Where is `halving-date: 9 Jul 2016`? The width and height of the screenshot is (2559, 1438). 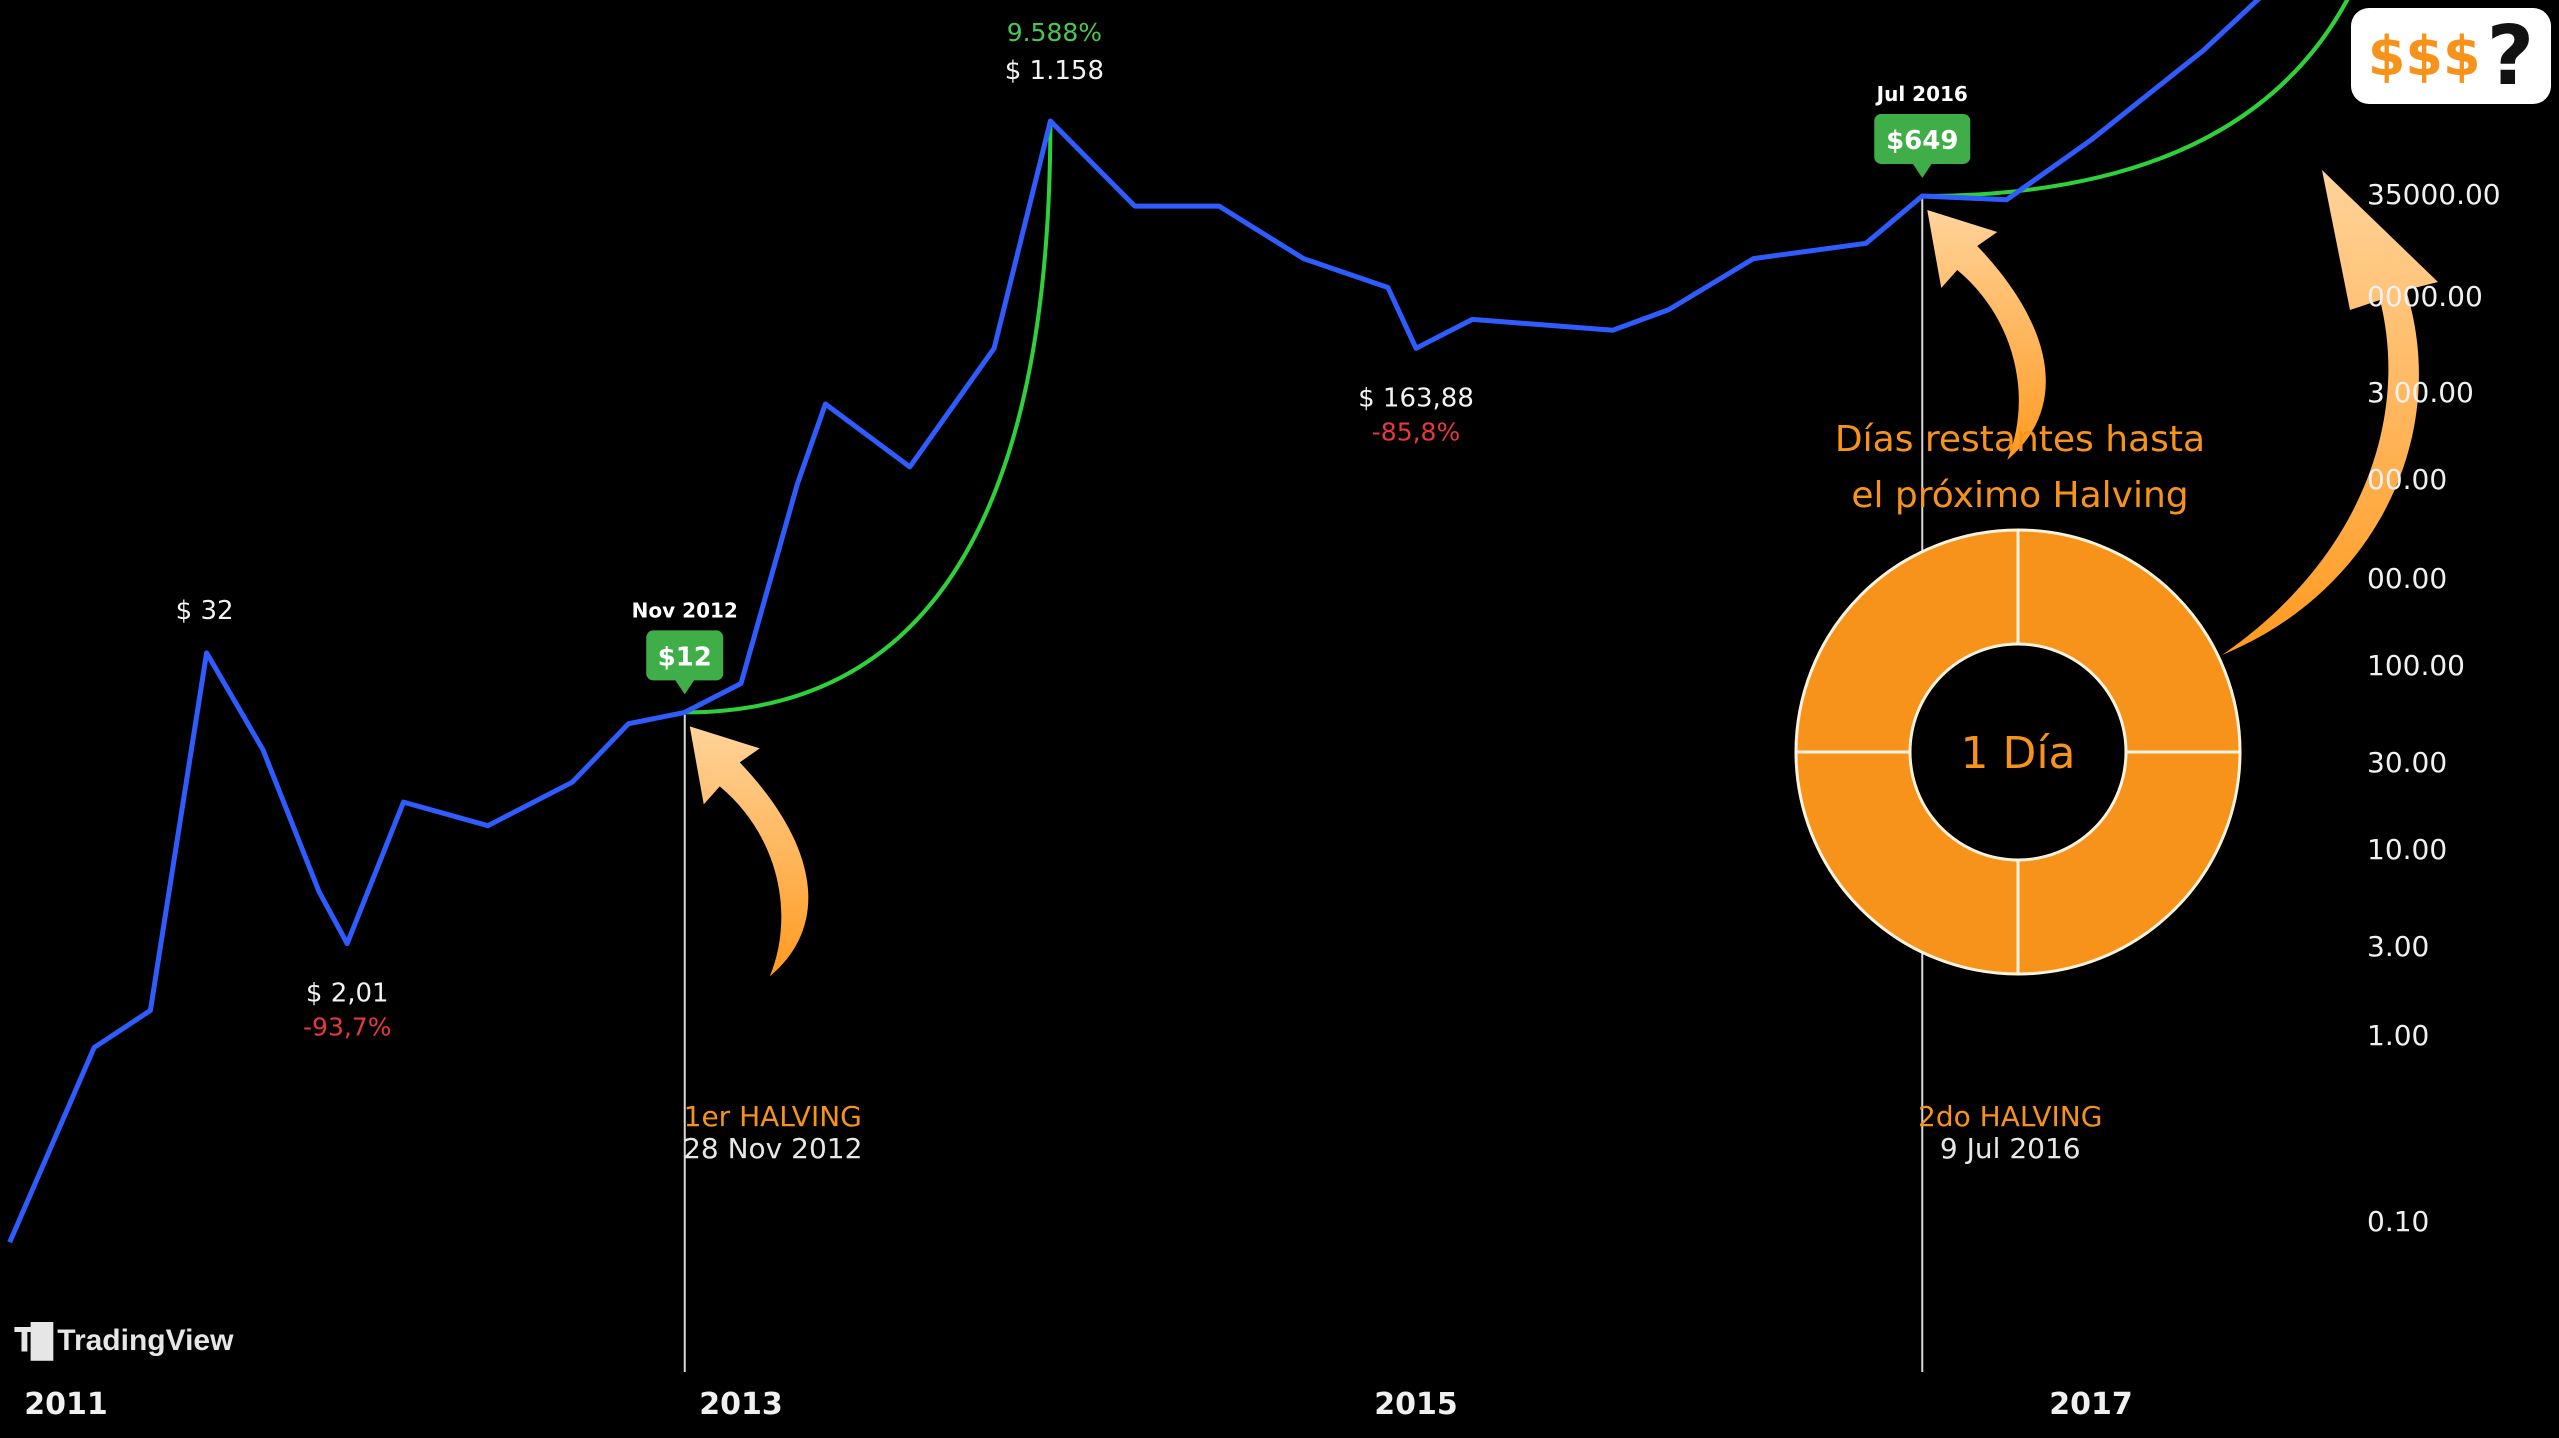 halving-date: 9 Jul 2016 is located at coordinates (2010, 1148).